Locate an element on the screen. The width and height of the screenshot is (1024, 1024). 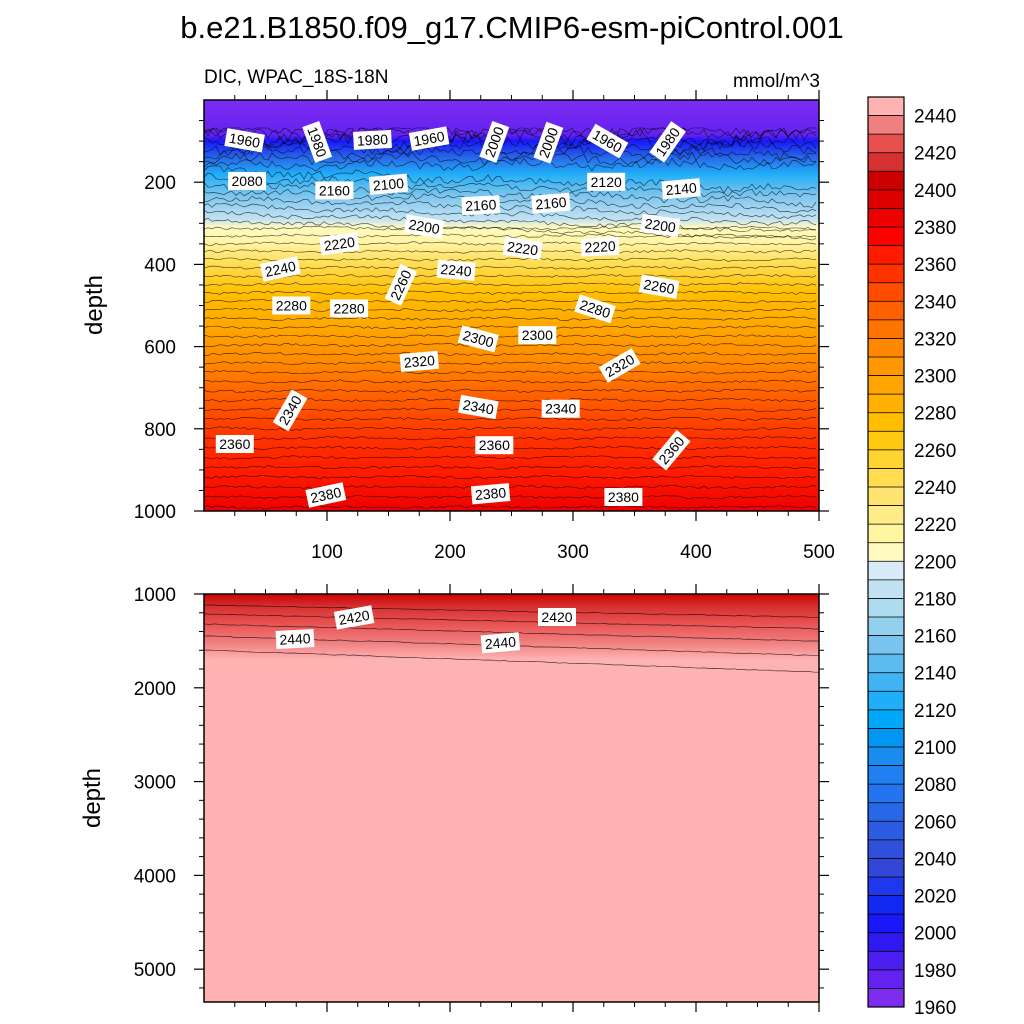
contour-label-text: 2080 is located at coordinates (247, 181).